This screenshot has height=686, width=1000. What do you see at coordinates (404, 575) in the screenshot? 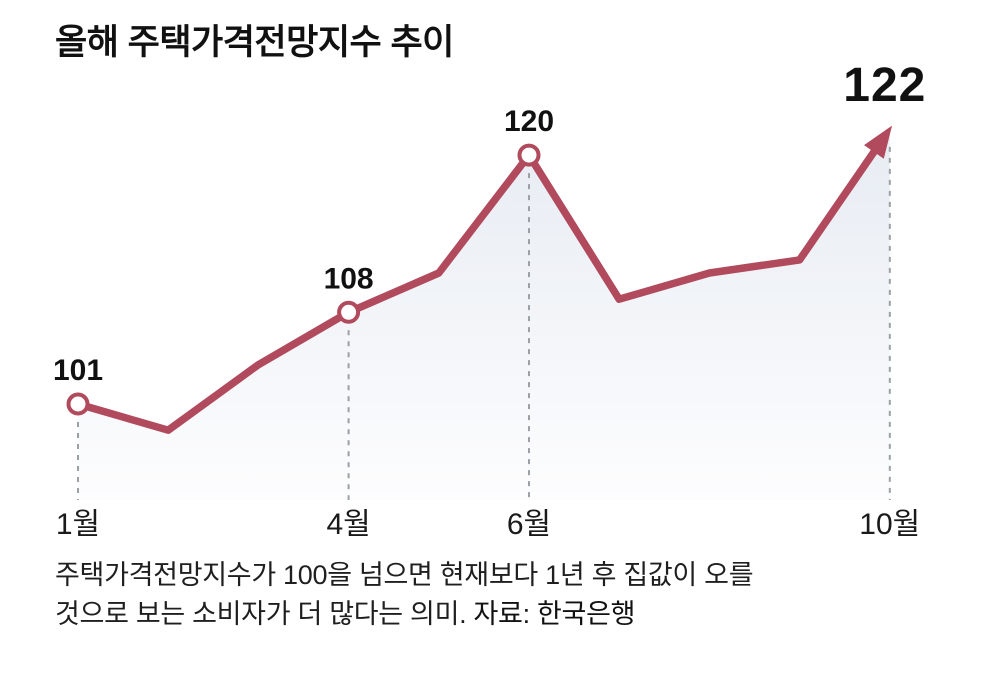
I see `footnote-line1: 주택가격전망지수가 100을 넘으면 현재보다 1년 후 집값이 오를` at bounding box center [404, 575].